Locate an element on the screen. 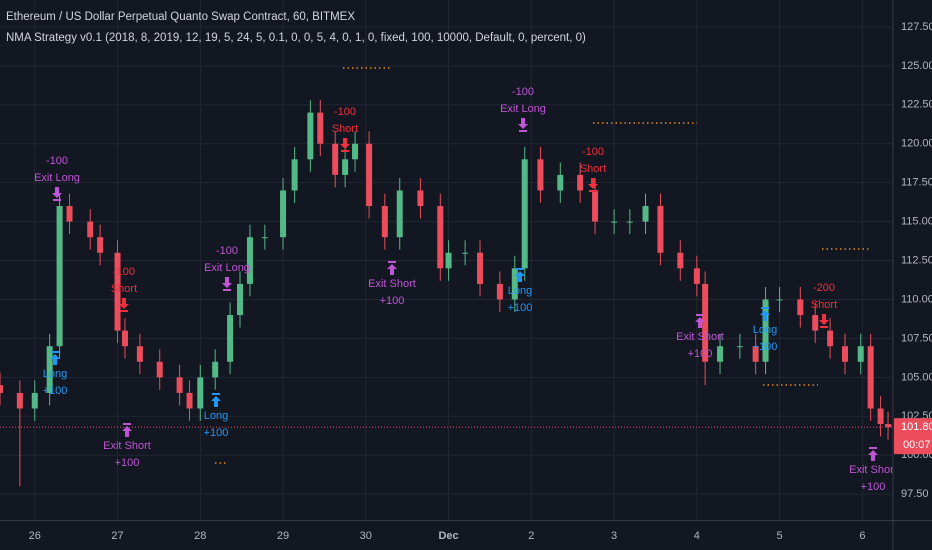 Image resolution: width=932 pixels, height=550 pixels. x-tick-label: 4 is located at coordinates (697, 536).